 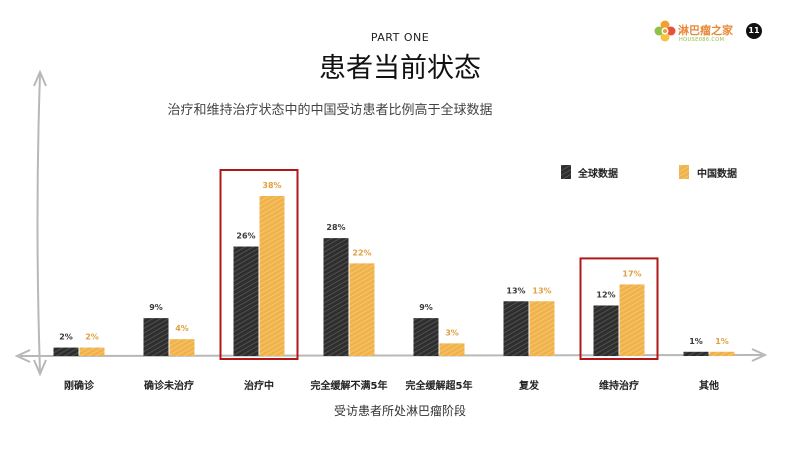 I want to click on page-number-badge: 11, so click(x=754, y=31).